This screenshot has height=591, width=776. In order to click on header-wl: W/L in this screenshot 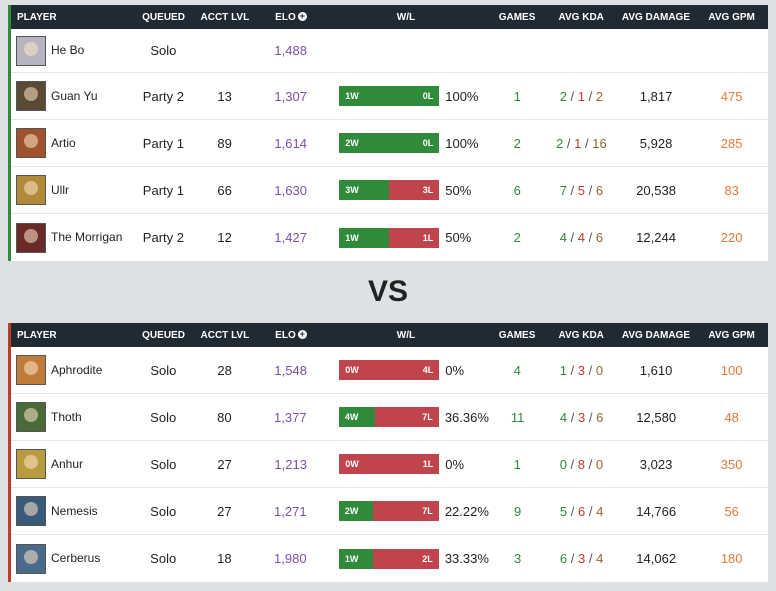, I will do `click(406, 17)`.